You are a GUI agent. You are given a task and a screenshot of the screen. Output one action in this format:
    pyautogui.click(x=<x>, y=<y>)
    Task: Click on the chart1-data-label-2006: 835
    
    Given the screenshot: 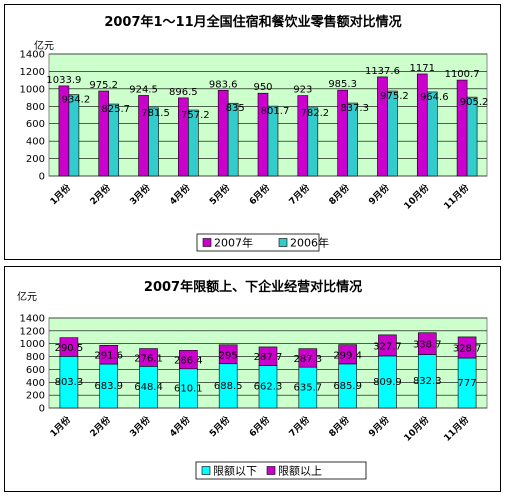 What is the action you would take?
    pyautogui.click(x=235, y=108)
    